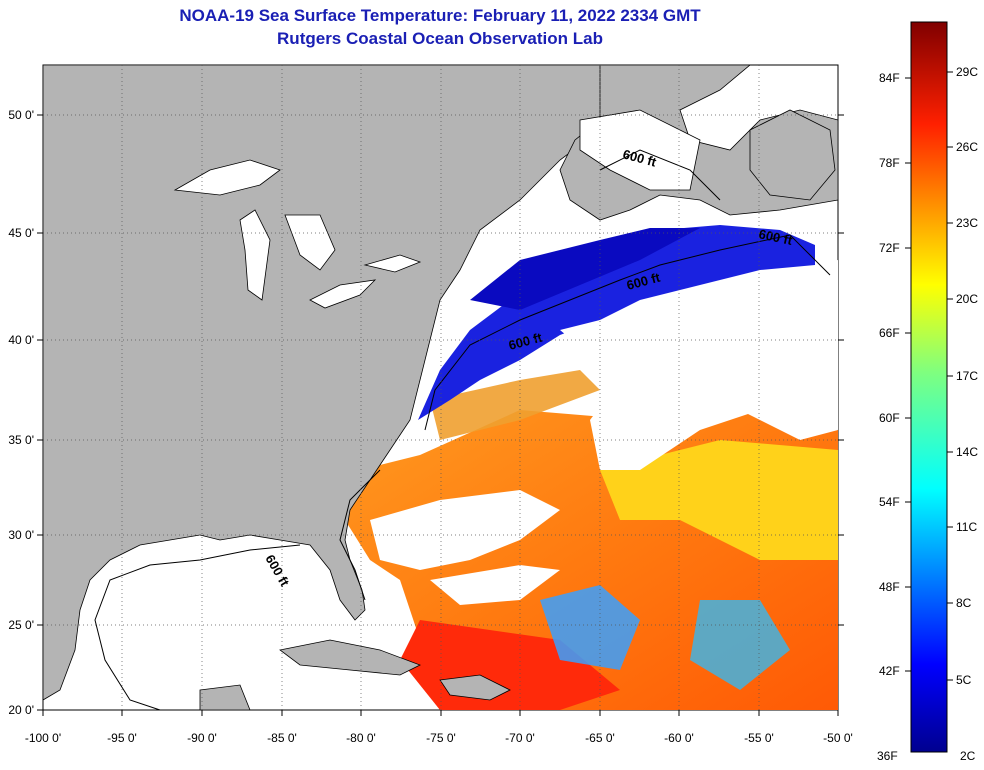 This screenshot has height=770, width=984. What do you see at coordinates (889, 587) in the screenshot?
I see `colorbar-label-f: 48F` at bounding box center [889, 587].